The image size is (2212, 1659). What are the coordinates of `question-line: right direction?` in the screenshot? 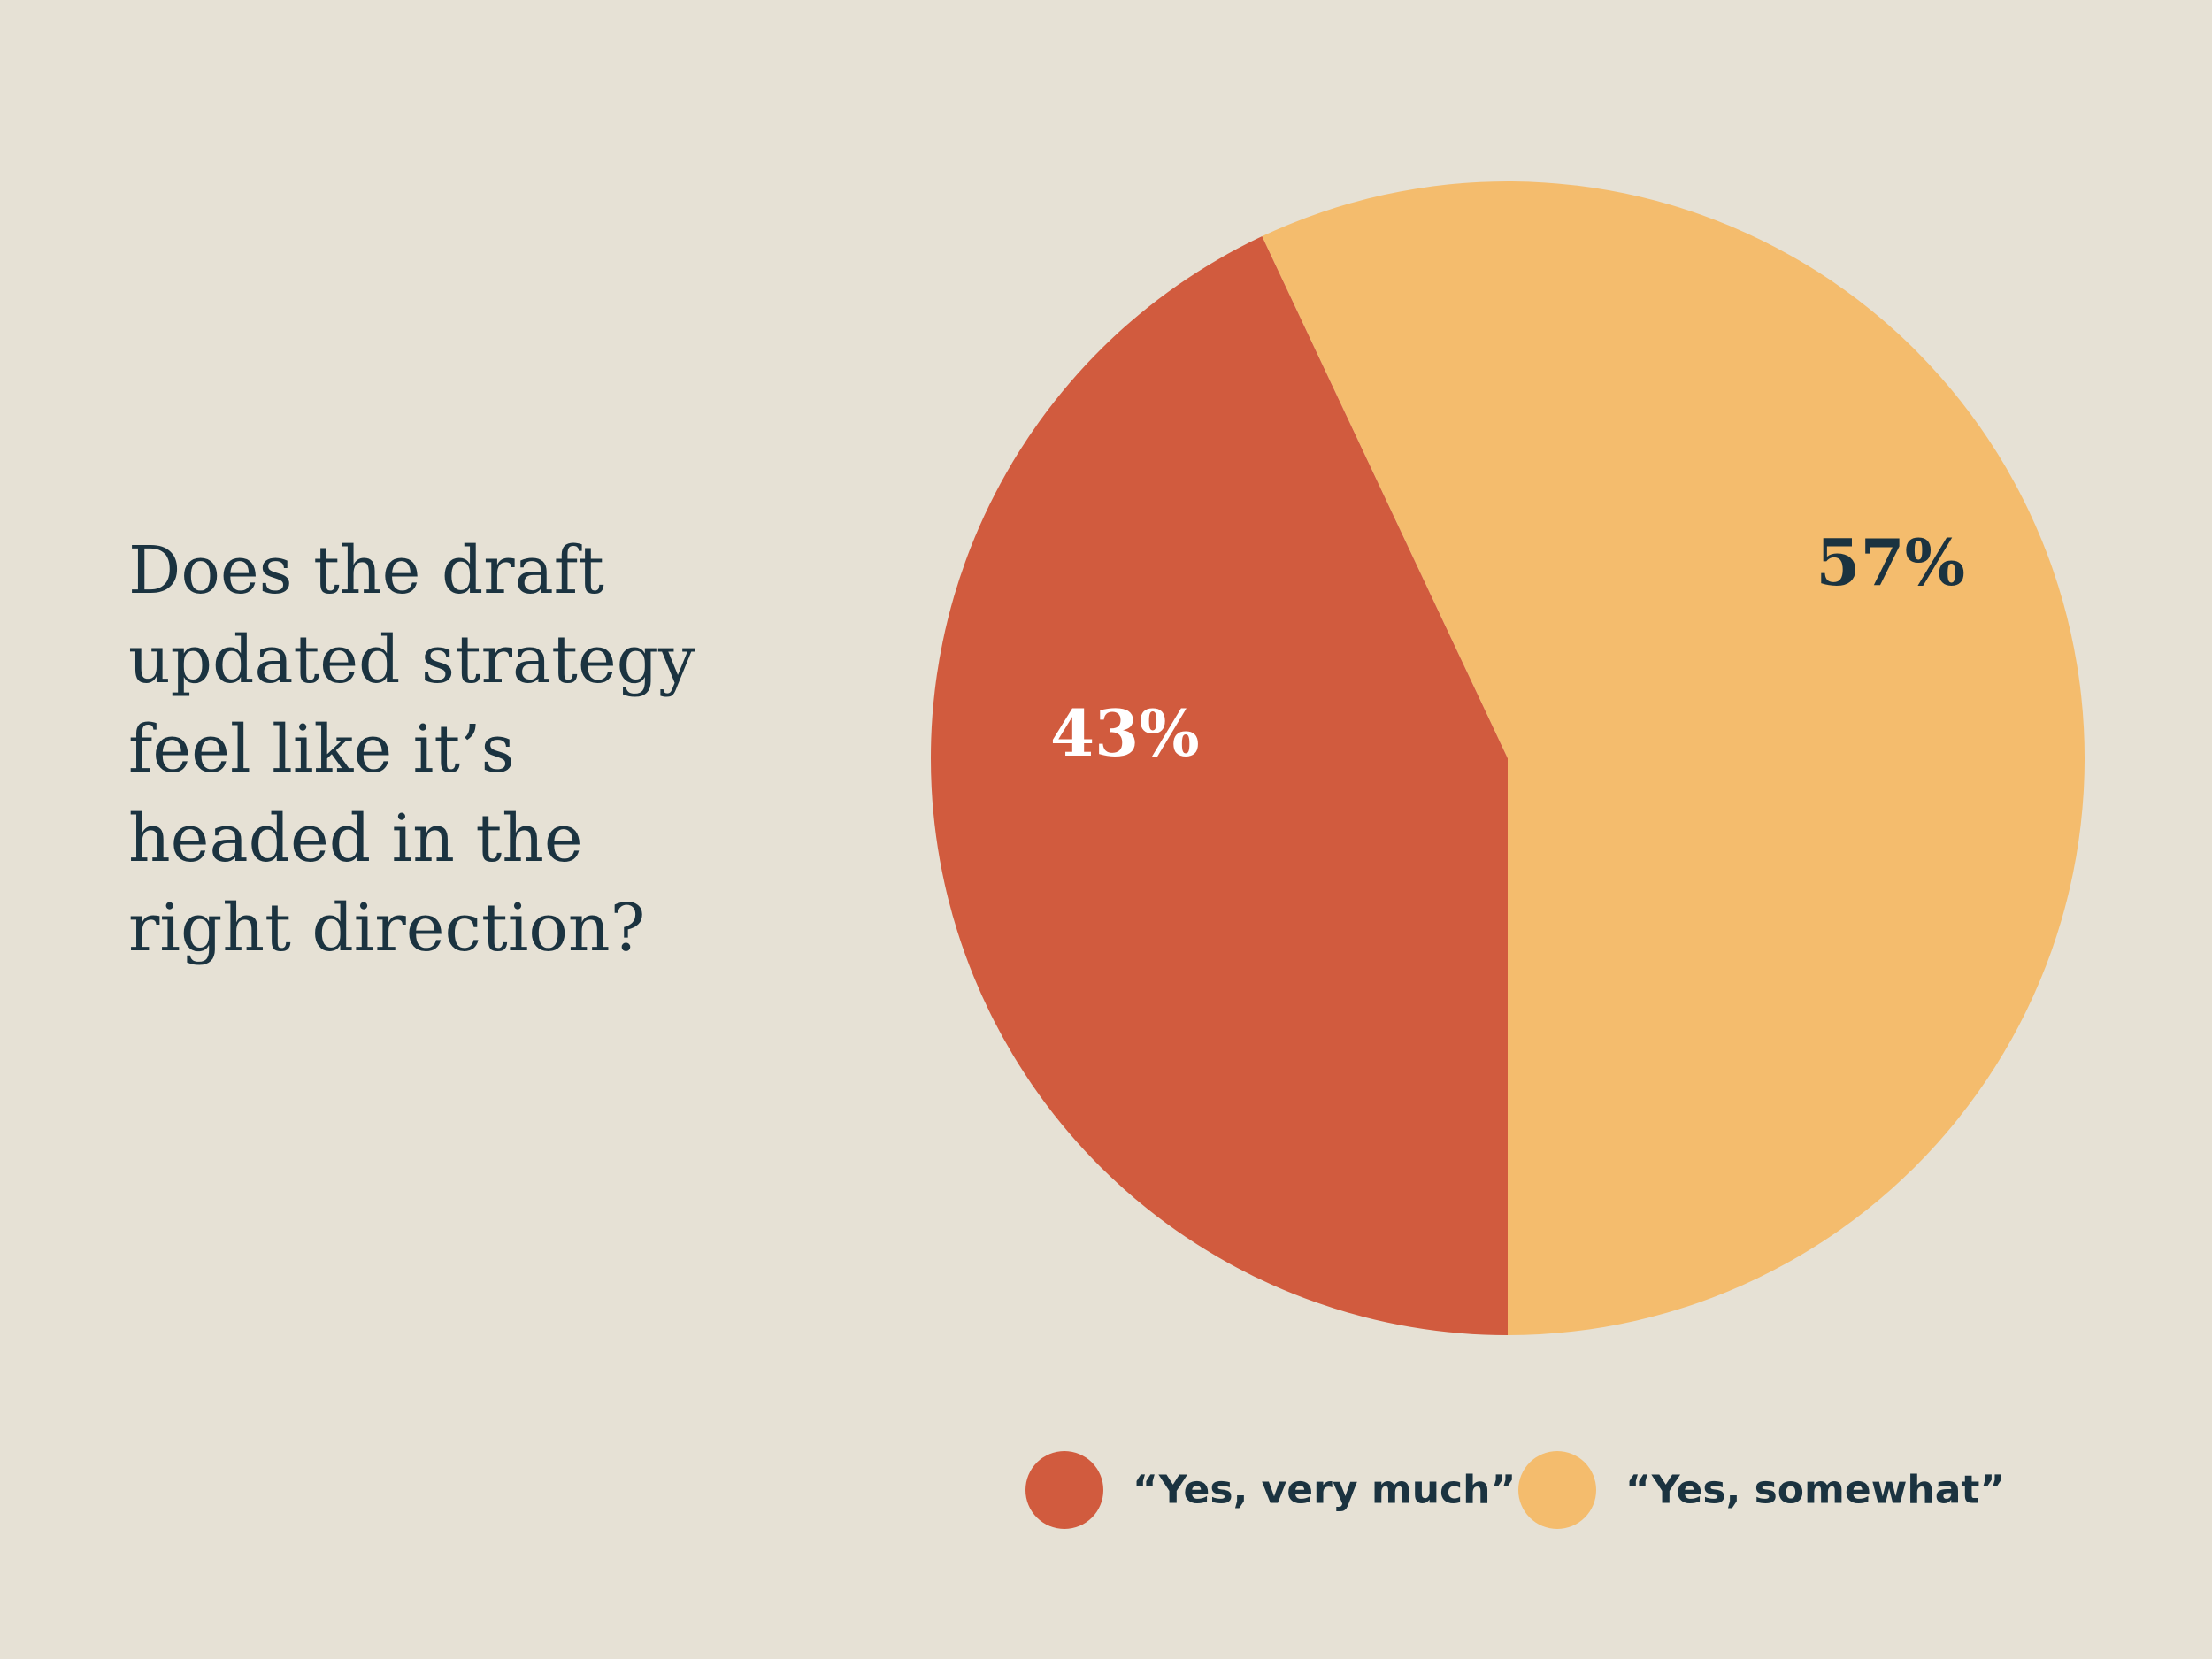 It's located at (387, 928).